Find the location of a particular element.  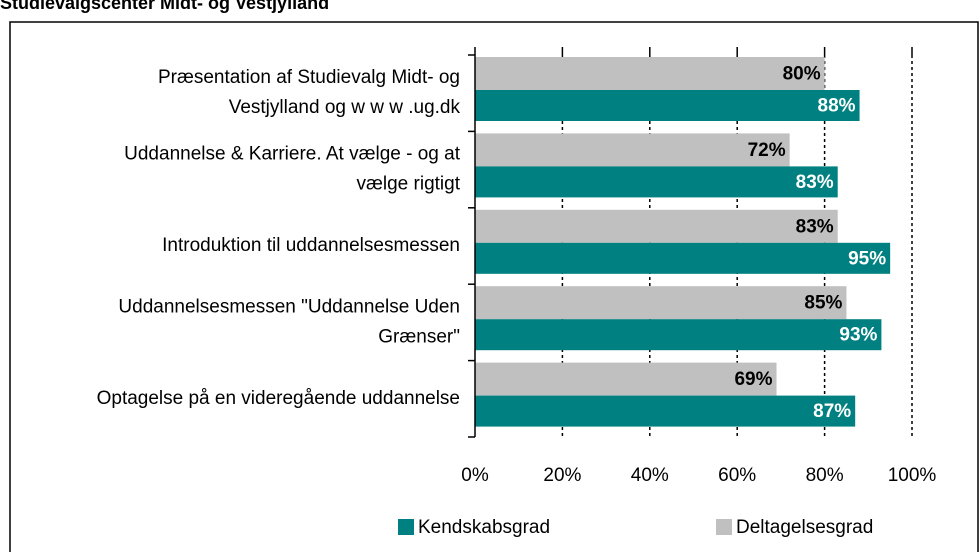

category-label-line: Uddannelse & Karriere. At vælge - og at is located at coordinates (292, 154).